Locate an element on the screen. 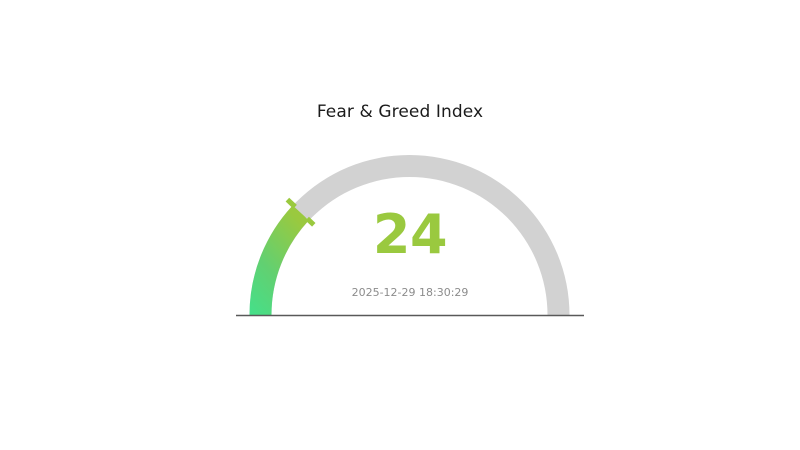 This screenshot has height=450, width=800. gauge-value-arc is located at coordinates (279, 260).